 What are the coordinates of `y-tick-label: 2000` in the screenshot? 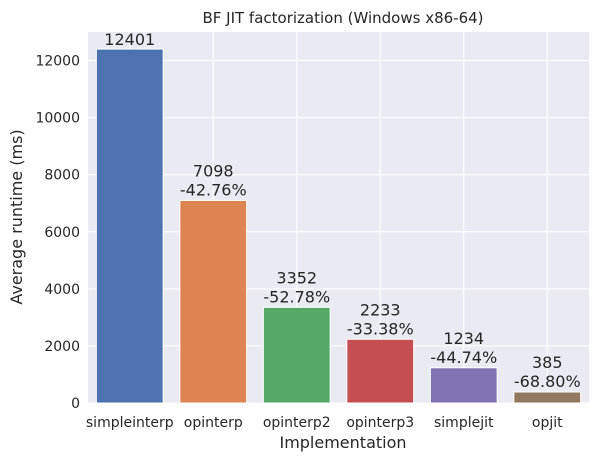 It's located at (62, 347).